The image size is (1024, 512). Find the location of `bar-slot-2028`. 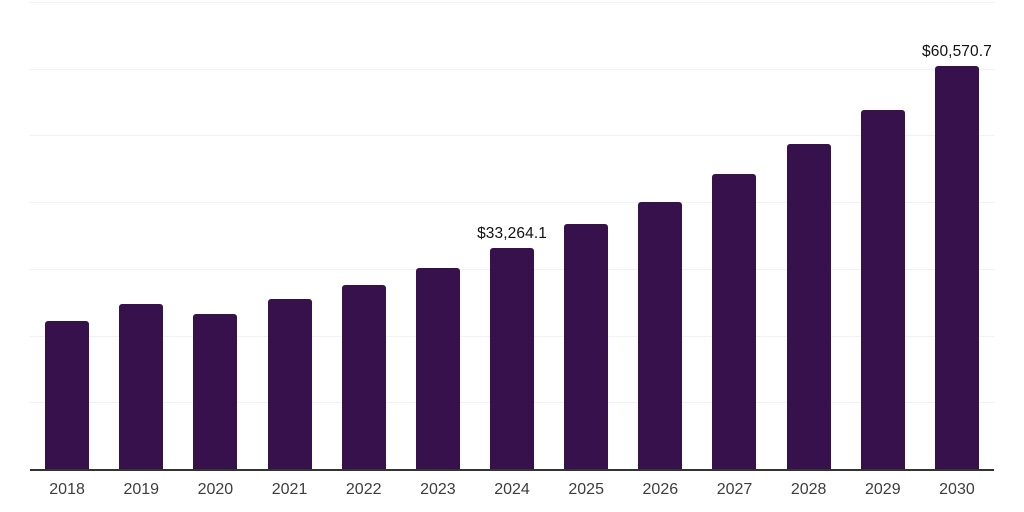

bar-slot-2028 is located at coordinates (809, 236).